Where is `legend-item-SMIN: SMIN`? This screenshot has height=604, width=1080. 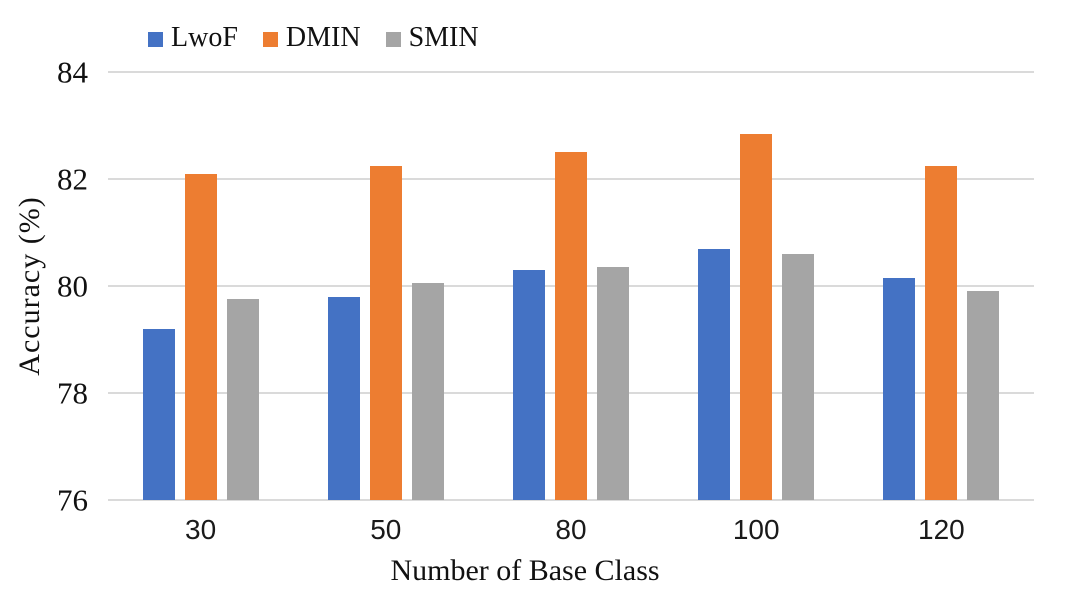 legend-item-SMIN: SMIN is located at coordinates (432, 37).